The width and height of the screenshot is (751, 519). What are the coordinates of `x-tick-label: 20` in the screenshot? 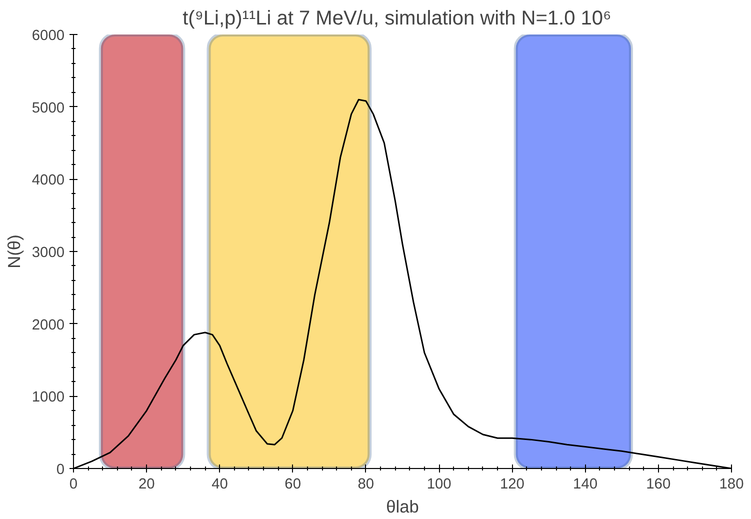 It's located at (146, 484).